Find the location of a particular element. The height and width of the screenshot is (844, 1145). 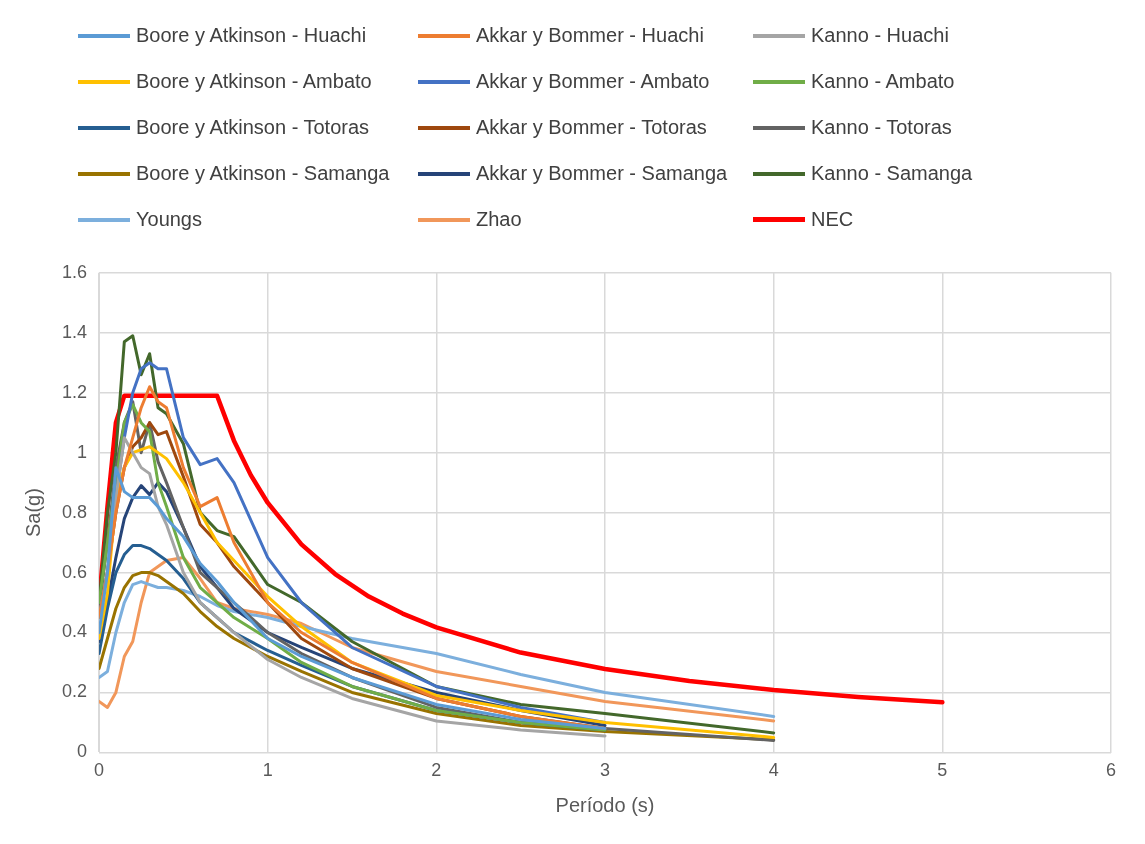

y-tick-label: 0.6 is located at coordinates (74, 571).